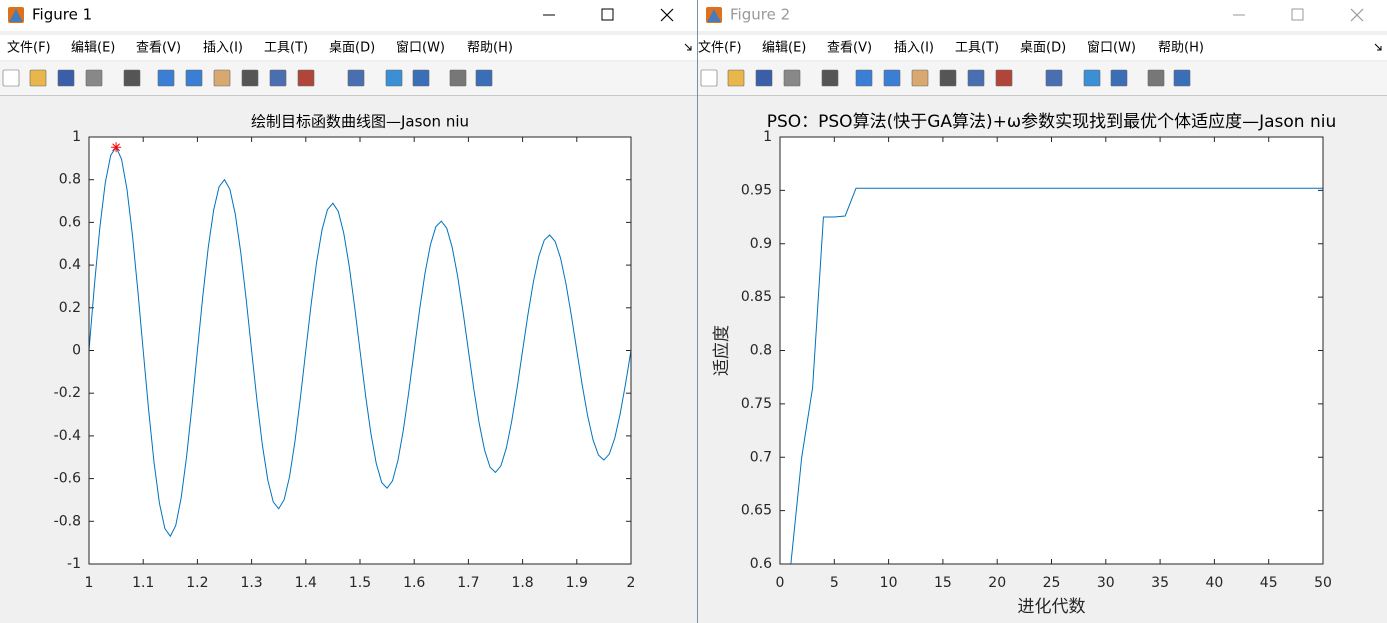 The width and height of the screenshot is (1387, 623). What do you see at coordinates (577, 583) in the screenshot?
I see `x-tick-label: 1.9` at bounding box center [577, 583].